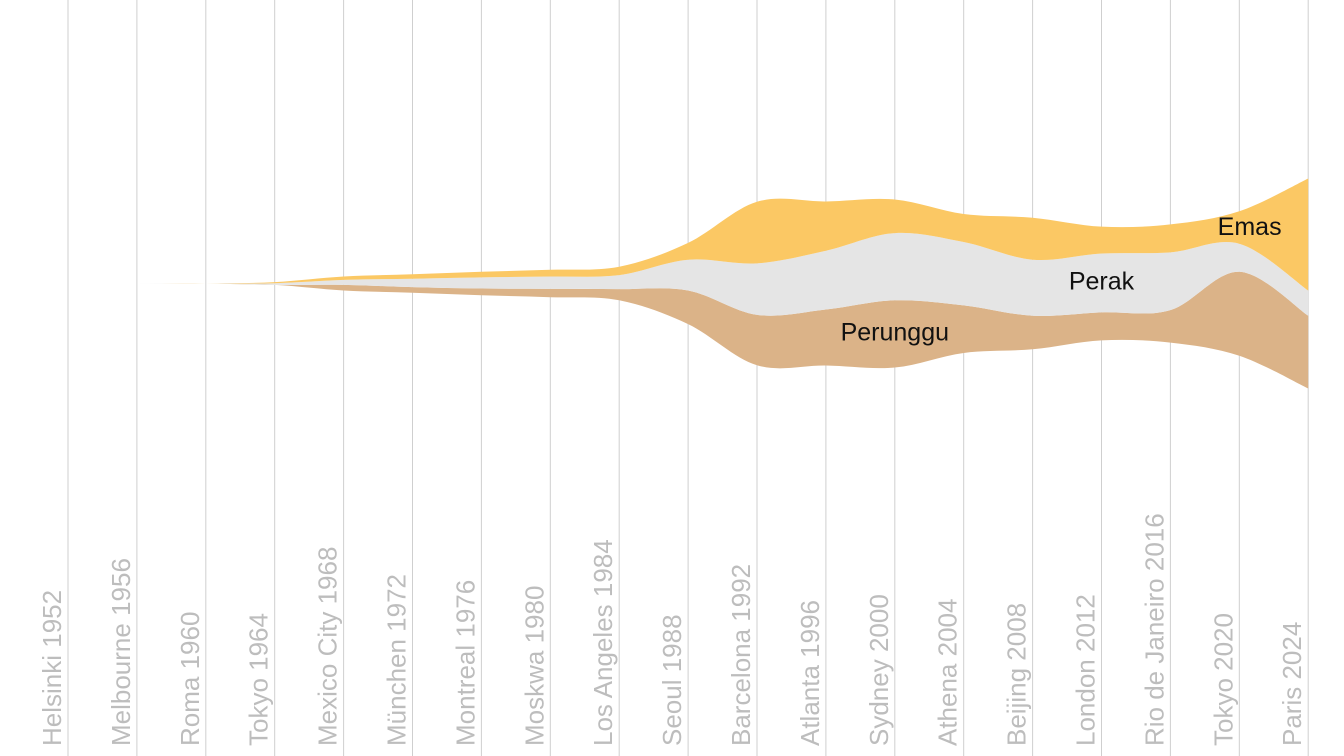 The height and width of the screenshot is (756, 1344). I want to click on x-tick-label: Roma 1960, so click(190, 679).